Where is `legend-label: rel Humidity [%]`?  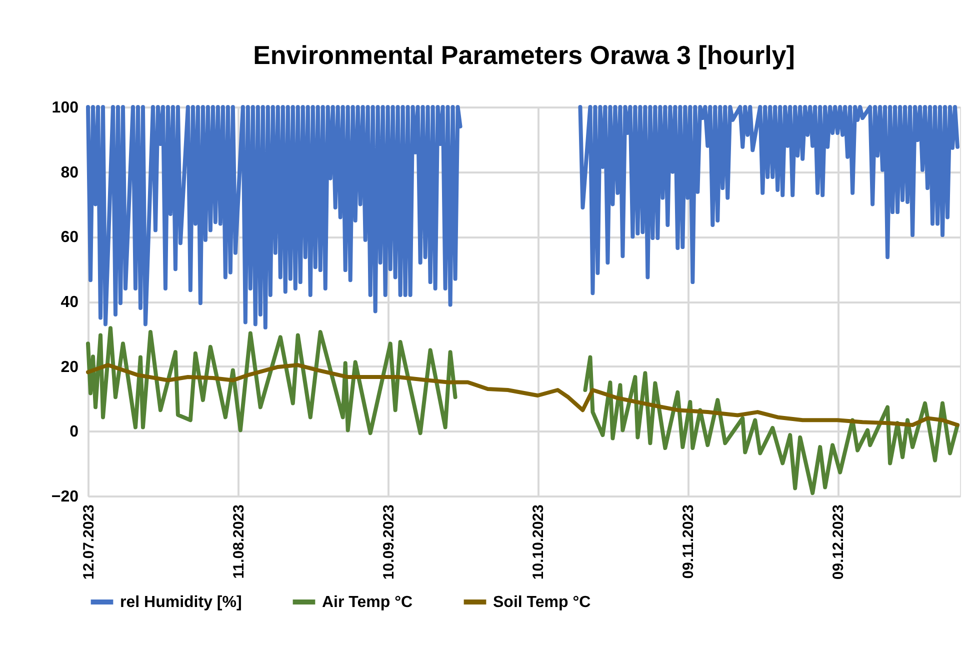
legend-label: rel Humidity [%] is located at coordinates (181, 602).